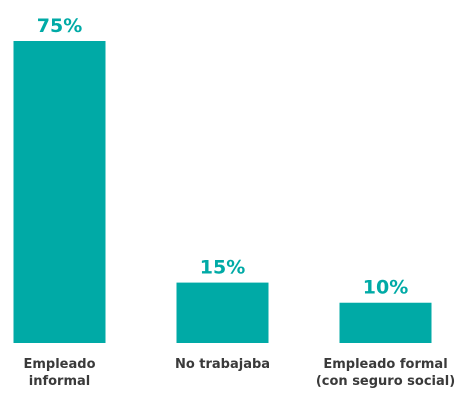 The height and width of the screenshot is (400, 474). I want to click on value-label: 75%, so click(59, 26).